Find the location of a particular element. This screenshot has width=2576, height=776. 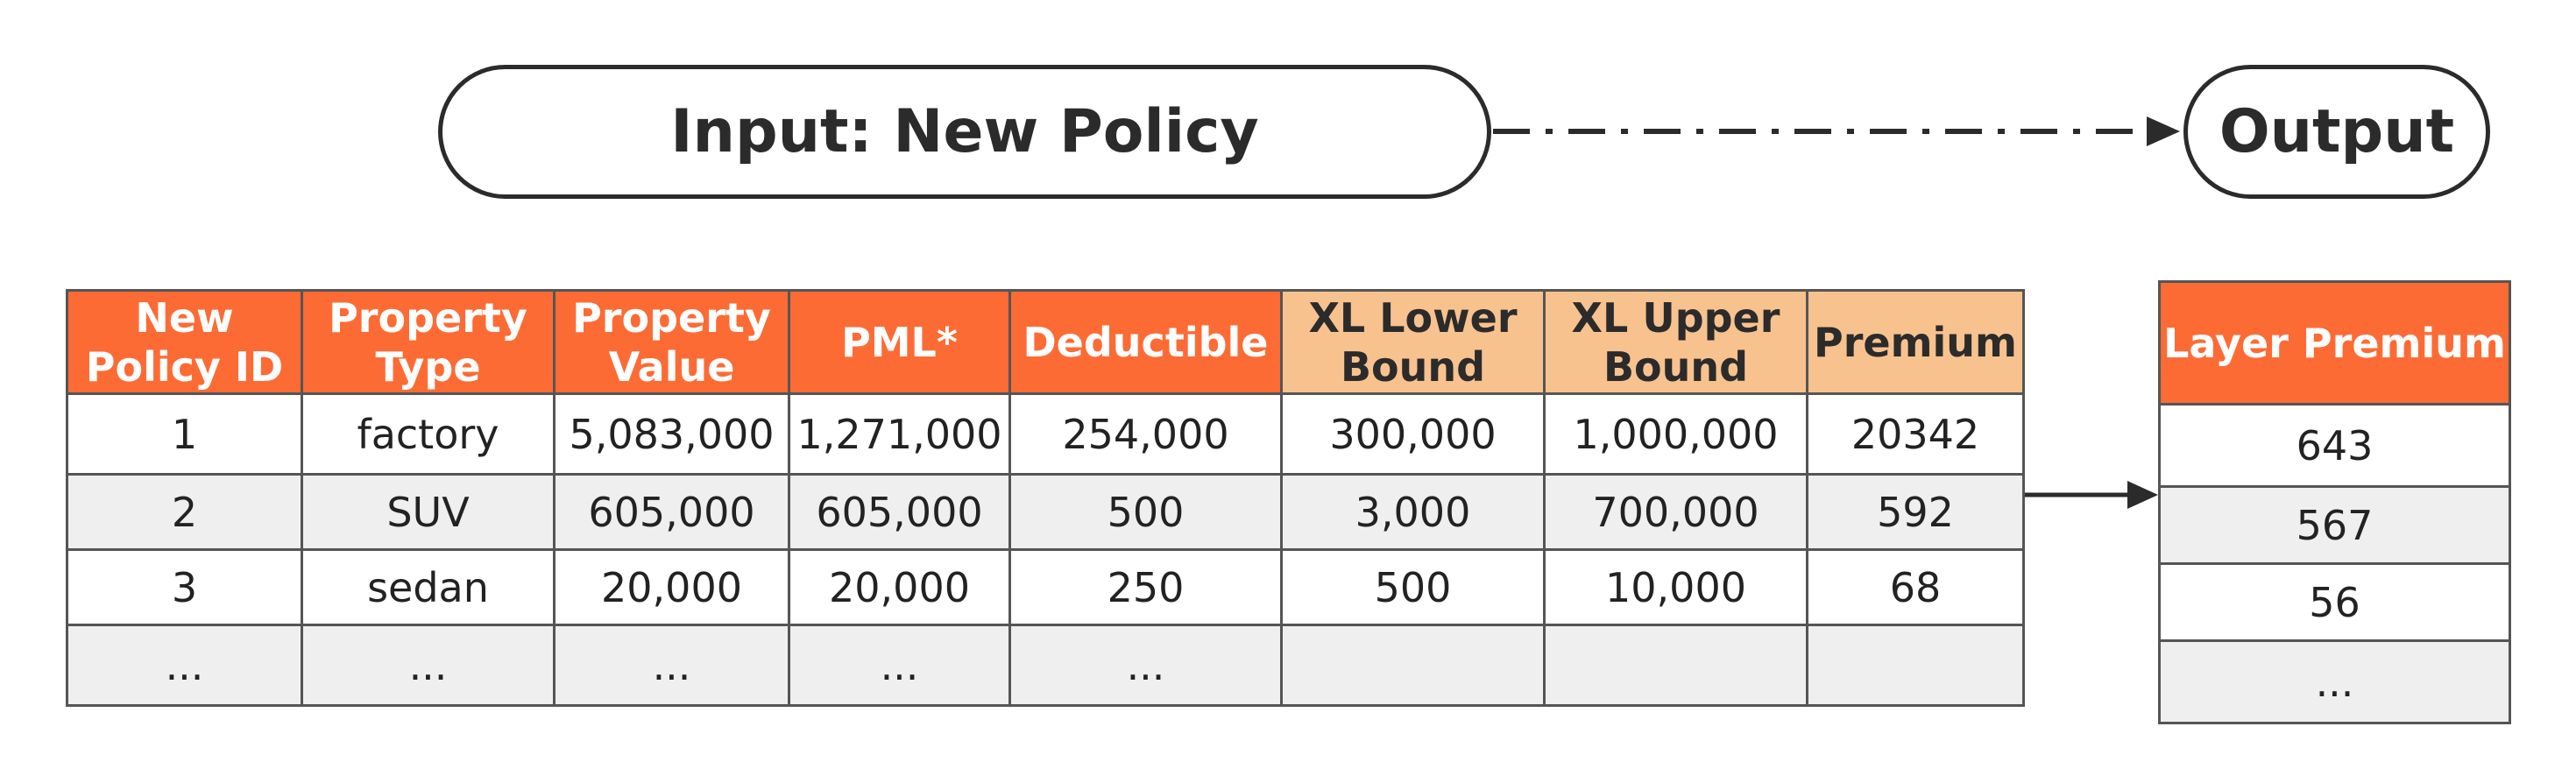

column-header: XL Lower Bound is located at coordinates (1413, 342).